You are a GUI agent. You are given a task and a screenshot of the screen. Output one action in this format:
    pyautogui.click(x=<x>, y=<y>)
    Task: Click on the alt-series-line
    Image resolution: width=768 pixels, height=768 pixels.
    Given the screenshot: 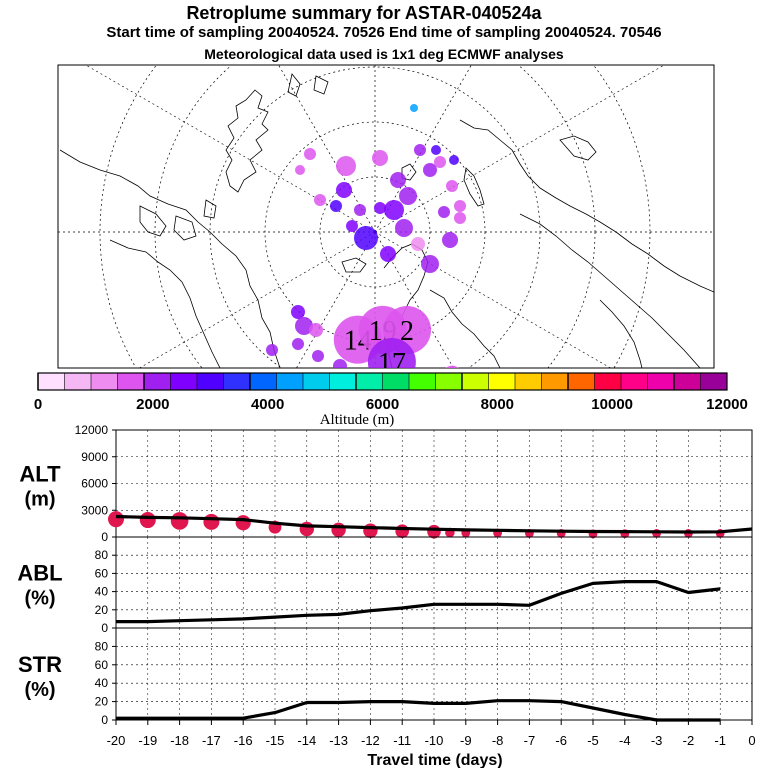 What is the action you would take?
    pyautogui.click(x=434, y=524)
    